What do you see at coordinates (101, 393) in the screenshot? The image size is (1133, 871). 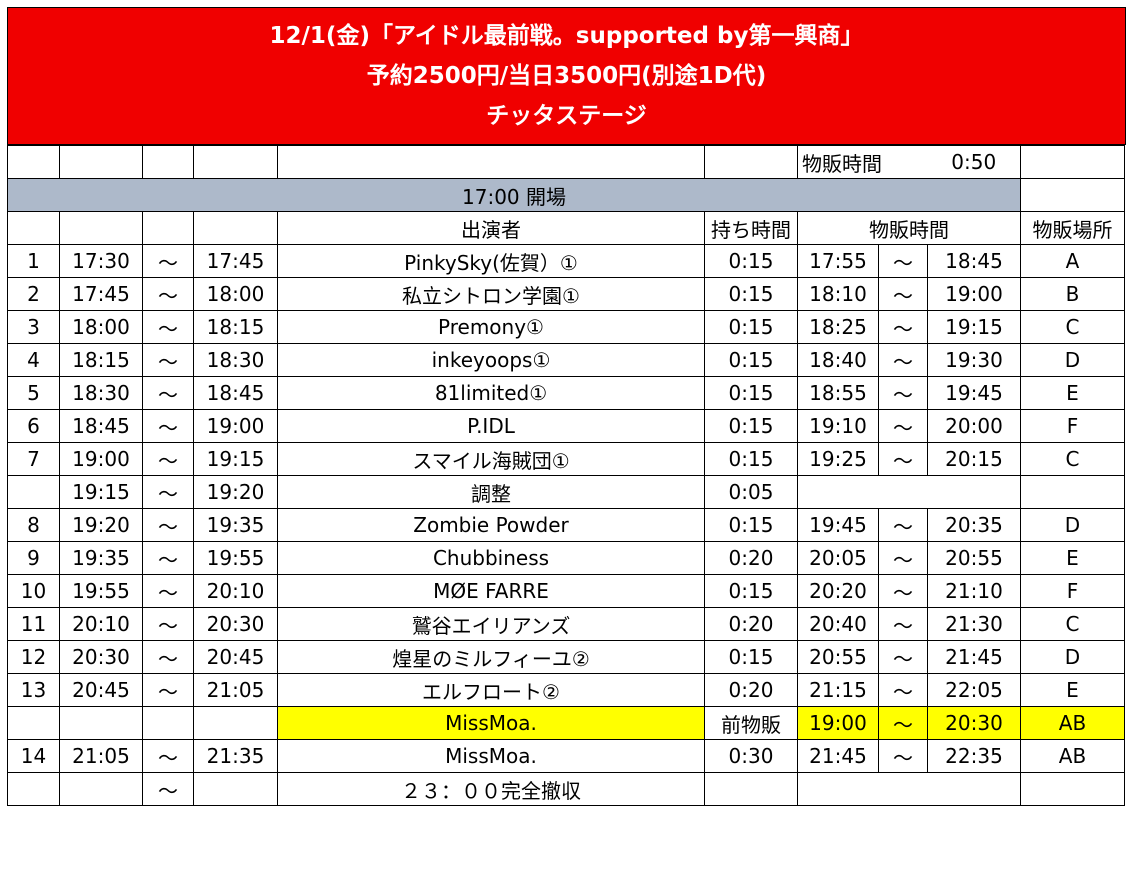 I see `start-time: 18:30` at bounding box center [101, 393].